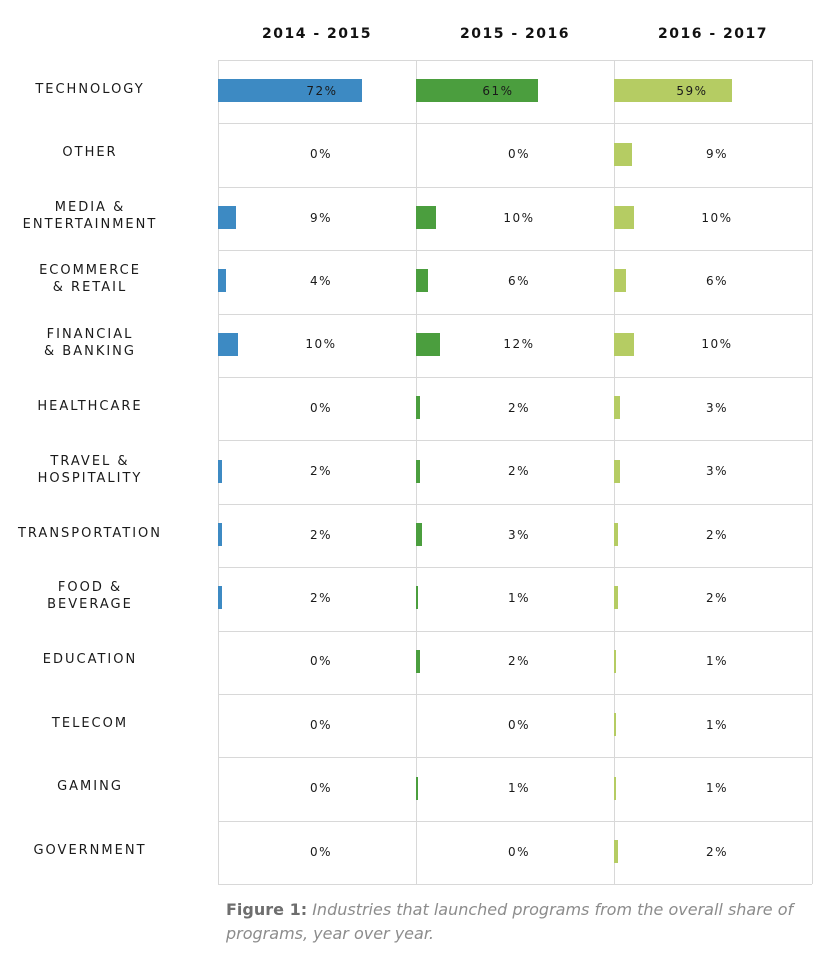 The image size is (840, 966). I want to click on column-header: 2016 - 2017, so click(713, 34).